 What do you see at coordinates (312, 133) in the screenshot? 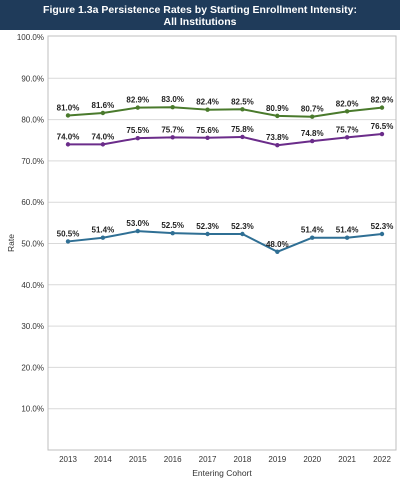
I see `data-label: 74.8%` at bounding box center [312, 133].